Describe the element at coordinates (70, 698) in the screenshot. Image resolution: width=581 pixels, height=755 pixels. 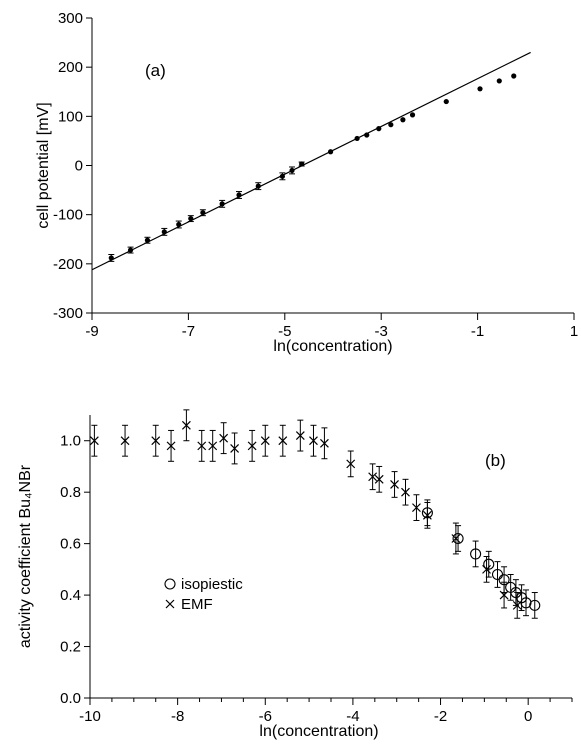
I see `y-tick-label: 0.0` at that location.